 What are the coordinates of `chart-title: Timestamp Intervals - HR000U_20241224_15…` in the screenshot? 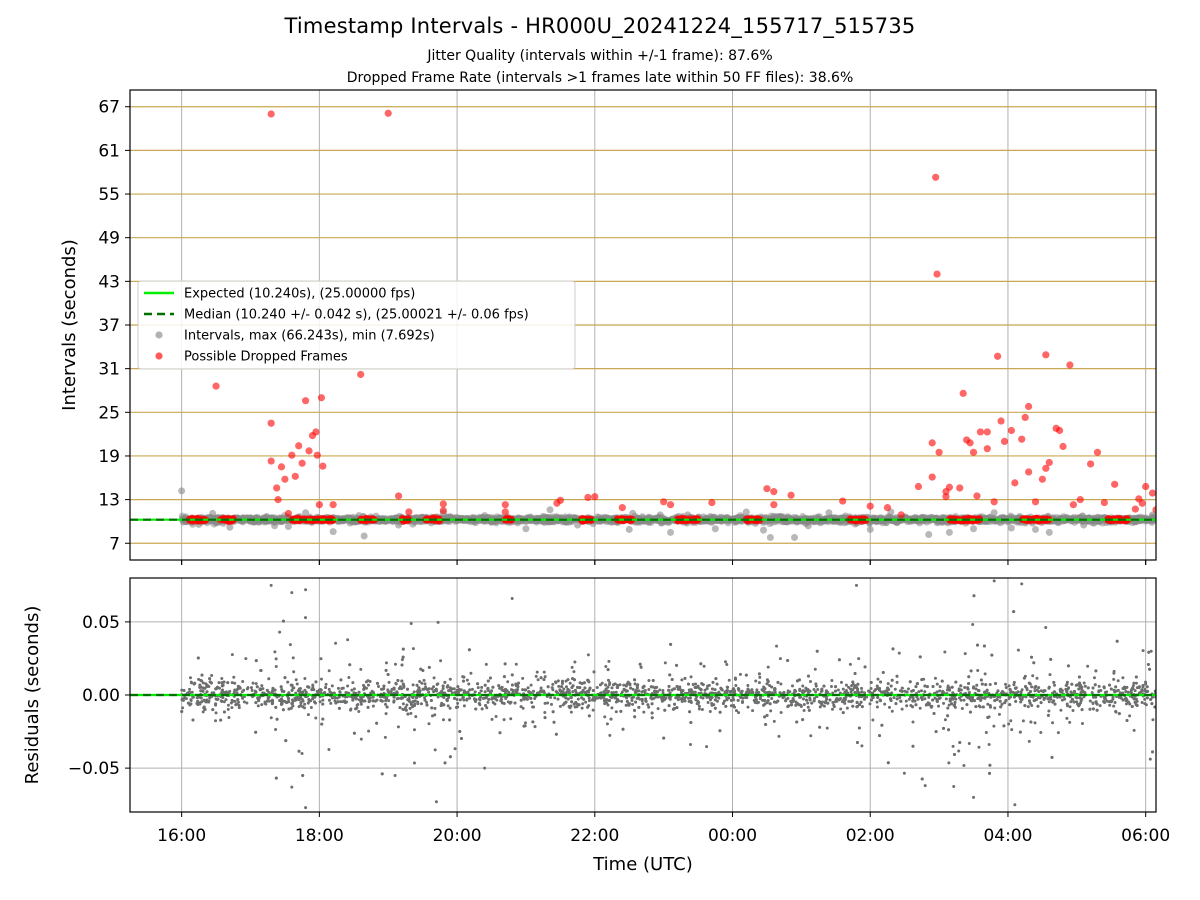 It's located at (600, 26).